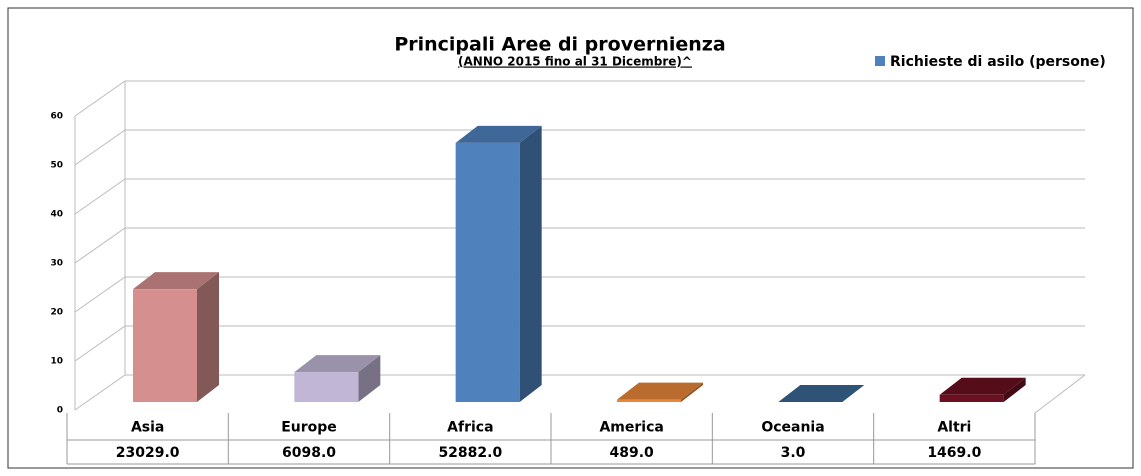 The width and height of the screenshot is (1141, 476). Describe the element at coordinates (954, 428) in the screenshot. I see `x-tick-label: Altri` at that location.